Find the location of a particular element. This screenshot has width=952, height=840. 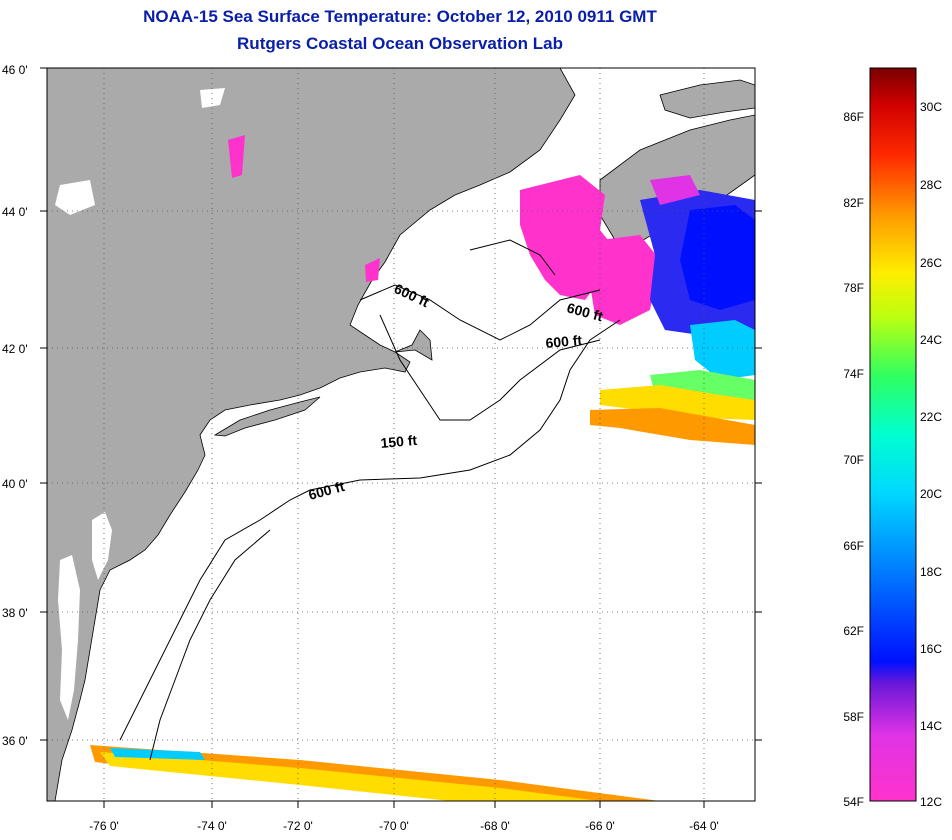

lat-tick-label: 46 0' is located at coordinates (15, 70).